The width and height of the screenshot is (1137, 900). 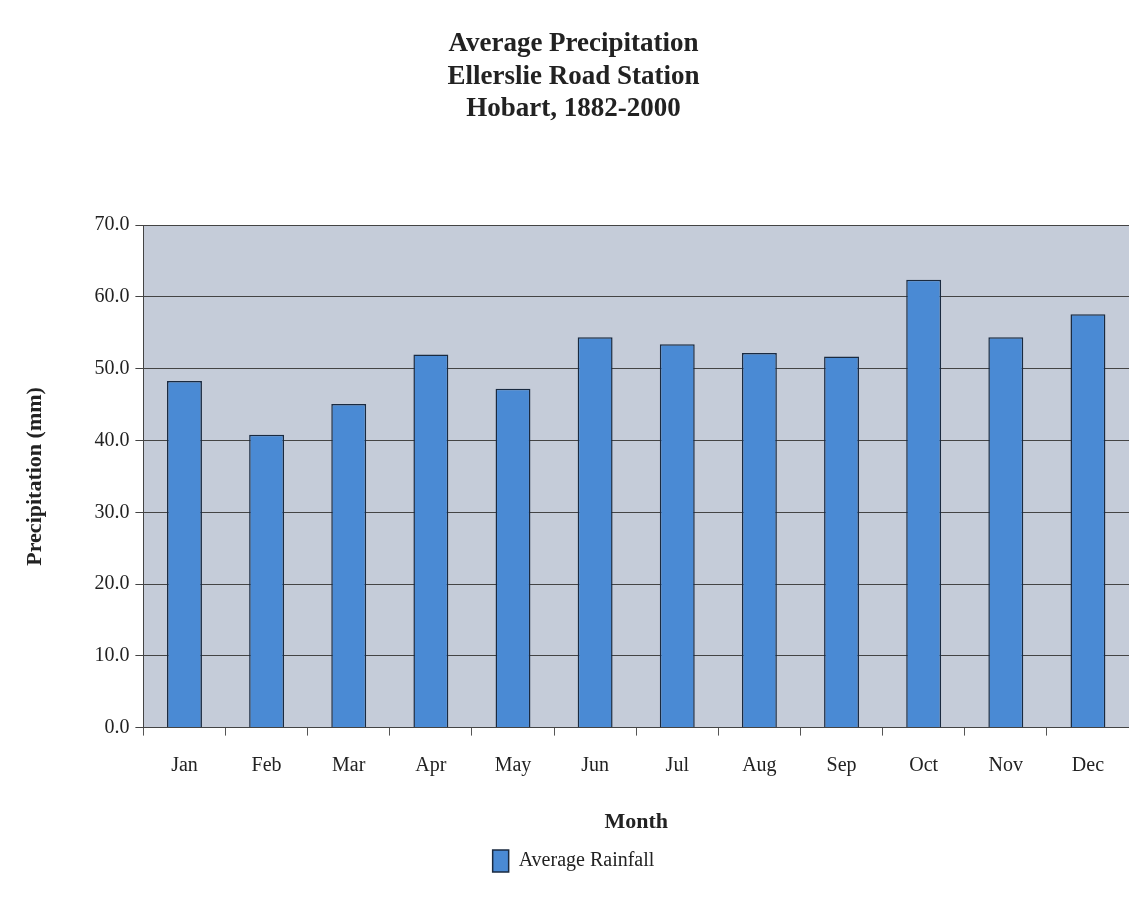 I want to click on y-tick-label: 60.0, so click(x=112, y=295).